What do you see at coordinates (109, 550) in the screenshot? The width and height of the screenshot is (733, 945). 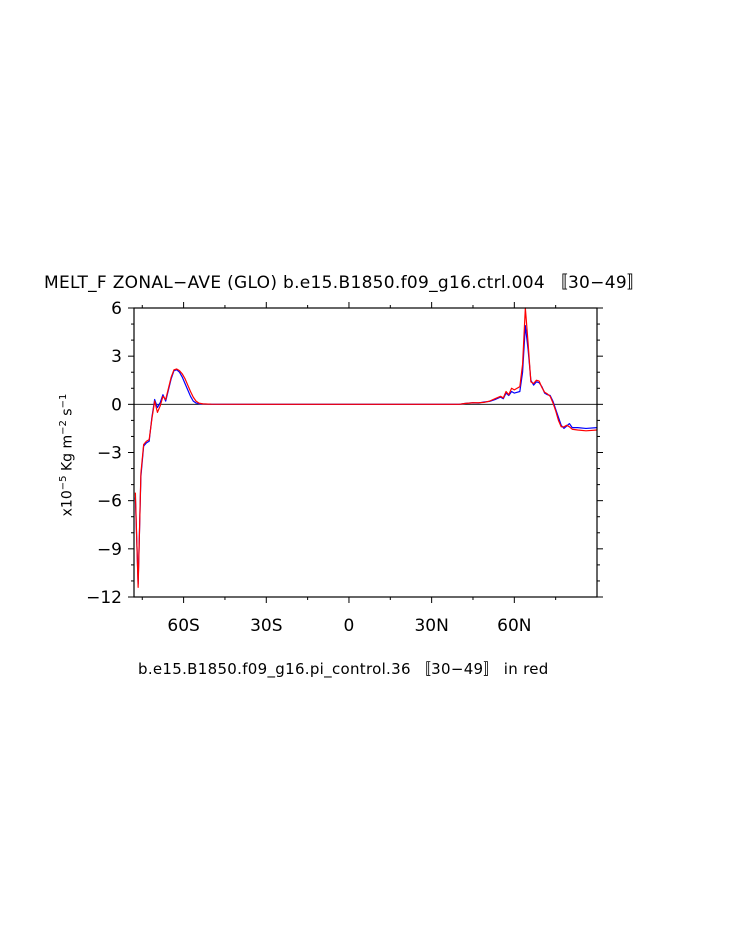 I see `y-tick-label: −9` at bounding box center [109, 550].